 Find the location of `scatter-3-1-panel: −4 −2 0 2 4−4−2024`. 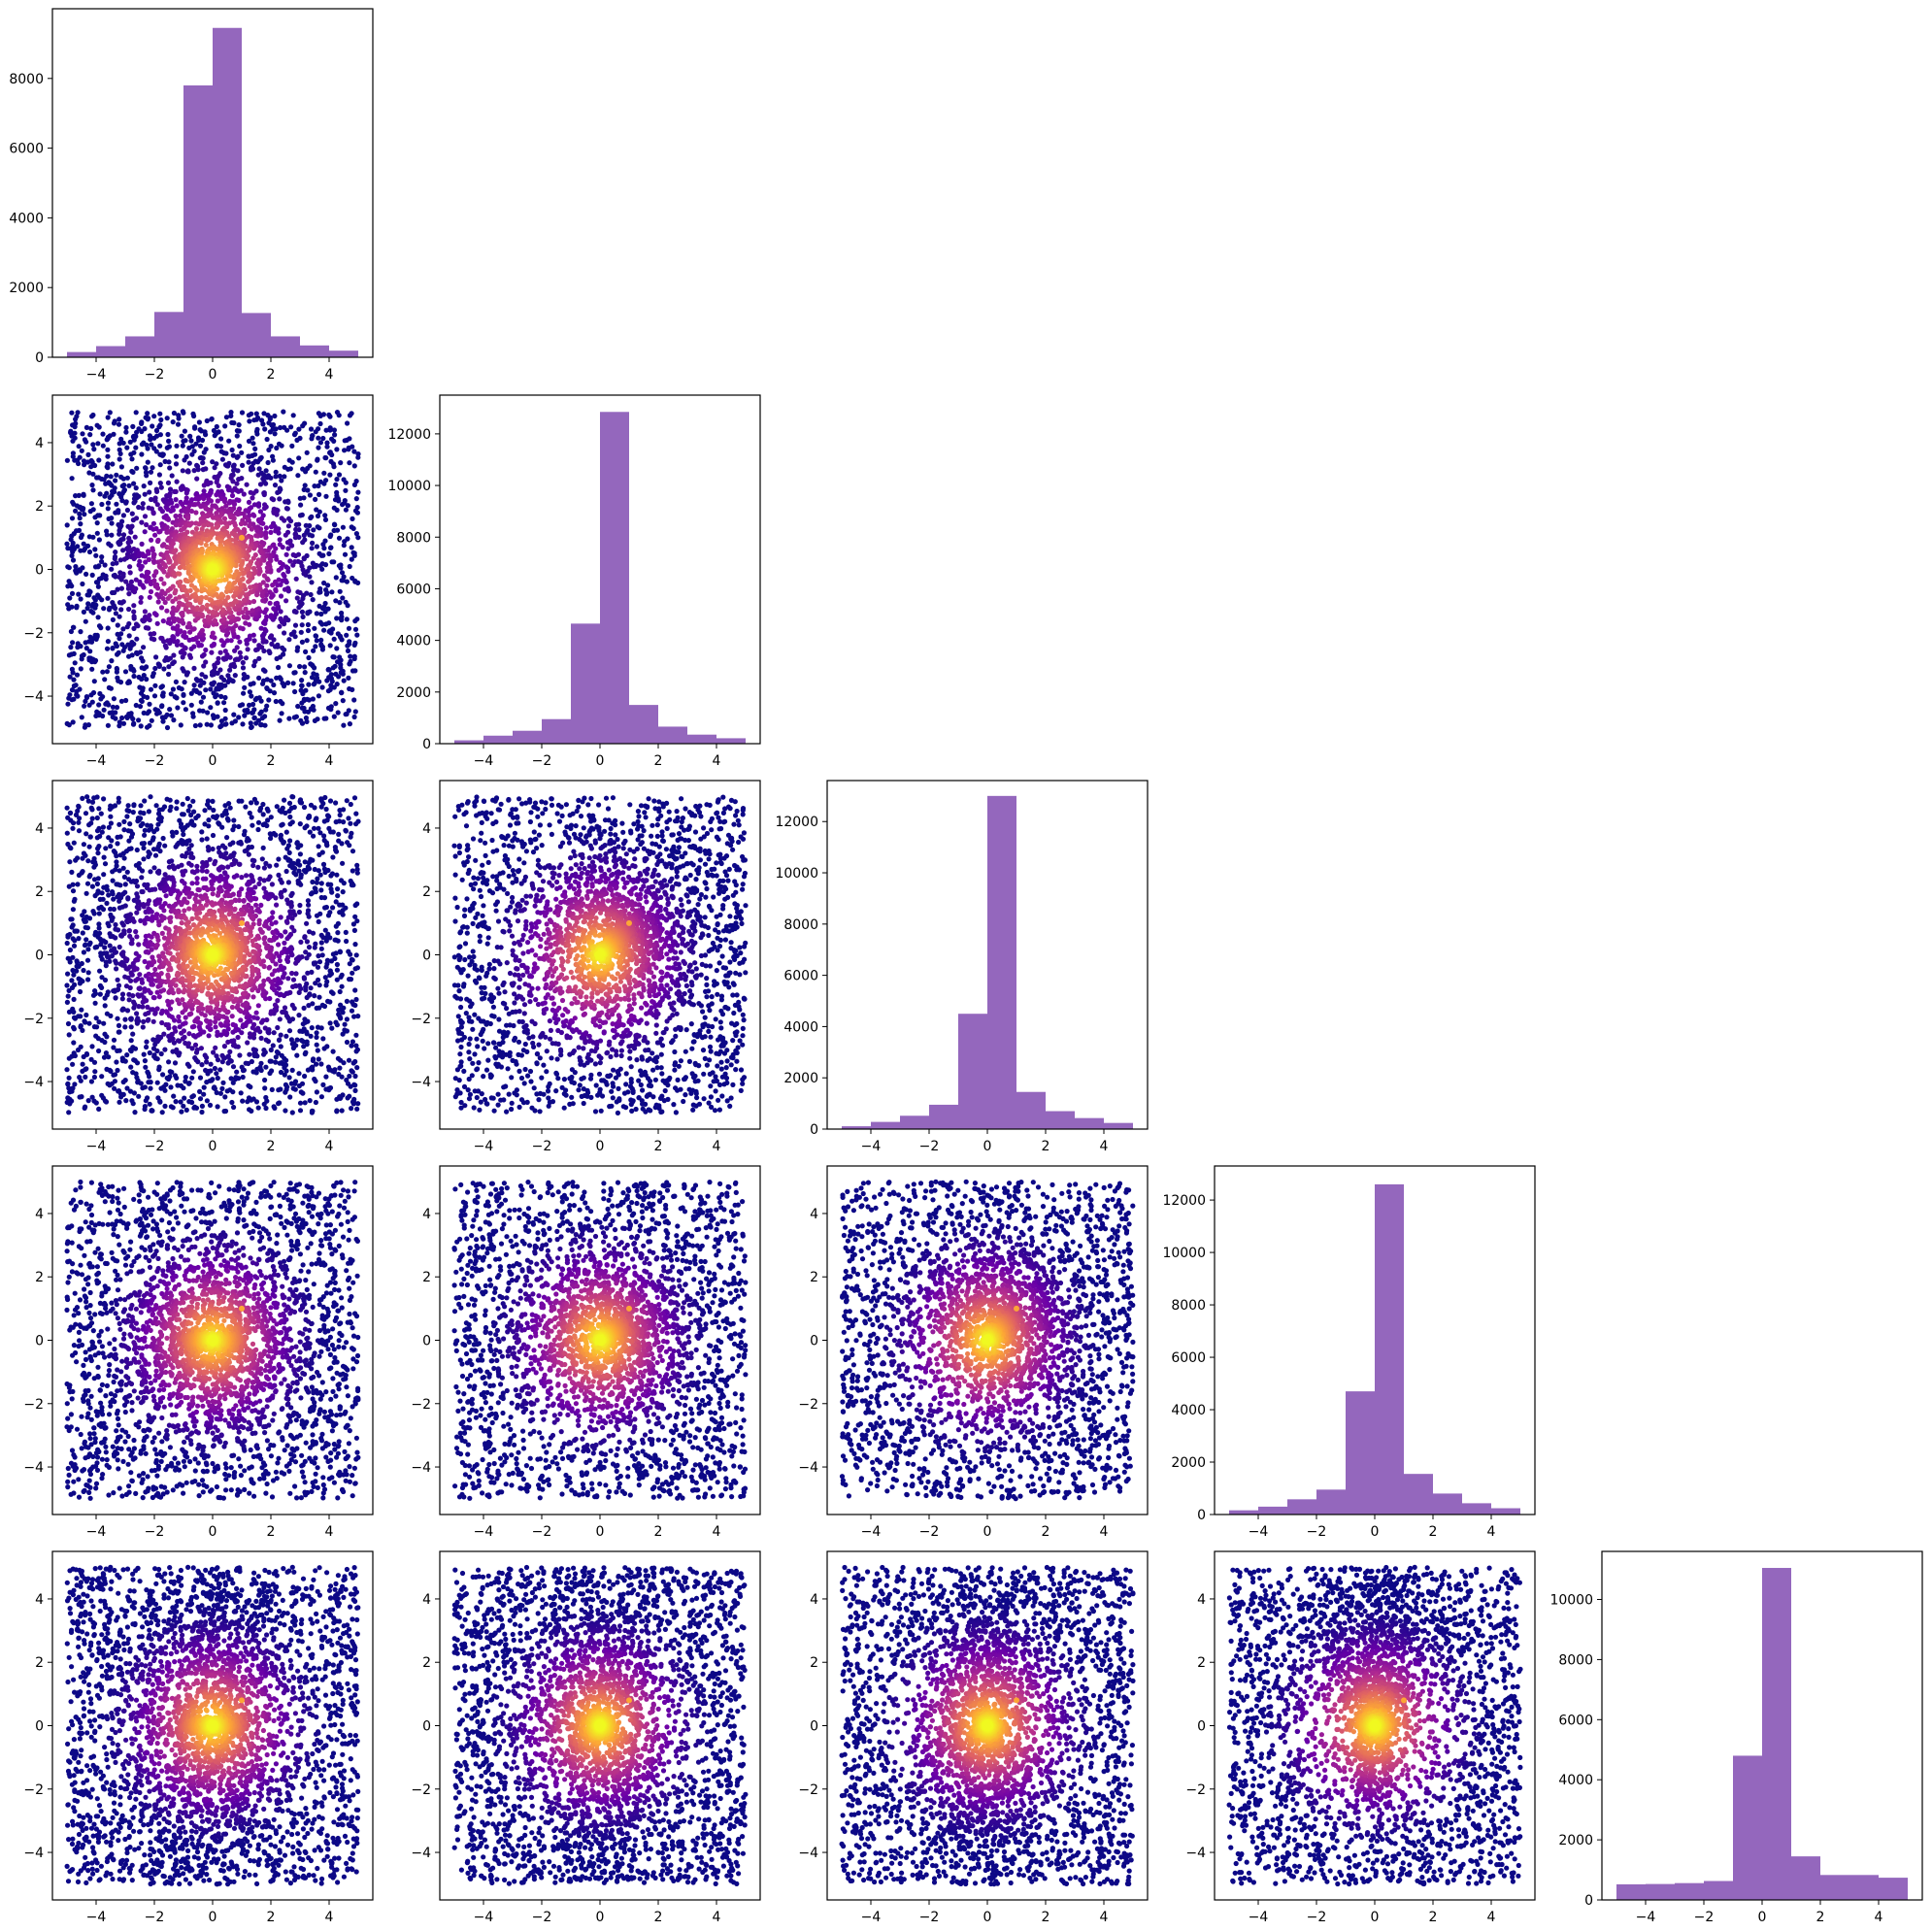

scatter-3-1-panel: −4 −2 0 2 4−4−2024 is located at coordinates (198, 967).